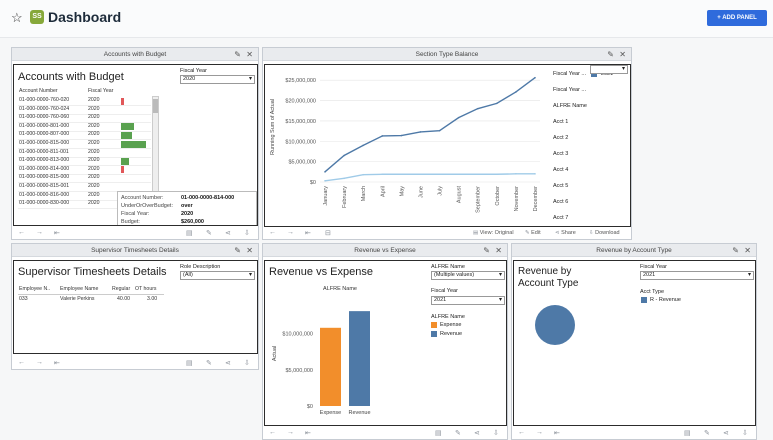 This screenshot has height=440, width=773. Describe the element at coordinates (634, 250) in the screenshot. I see `panel-header: Revenue by Account Type ✎ ✕` at that location.